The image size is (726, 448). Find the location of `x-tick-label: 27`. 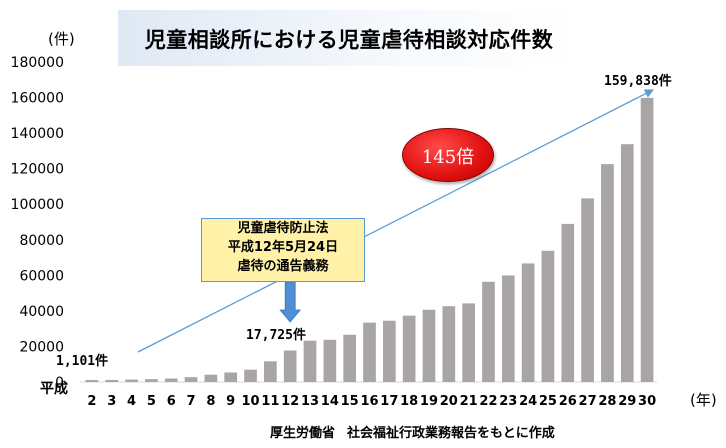

x-tick-label: 27 is located at coordinates (588, 401).